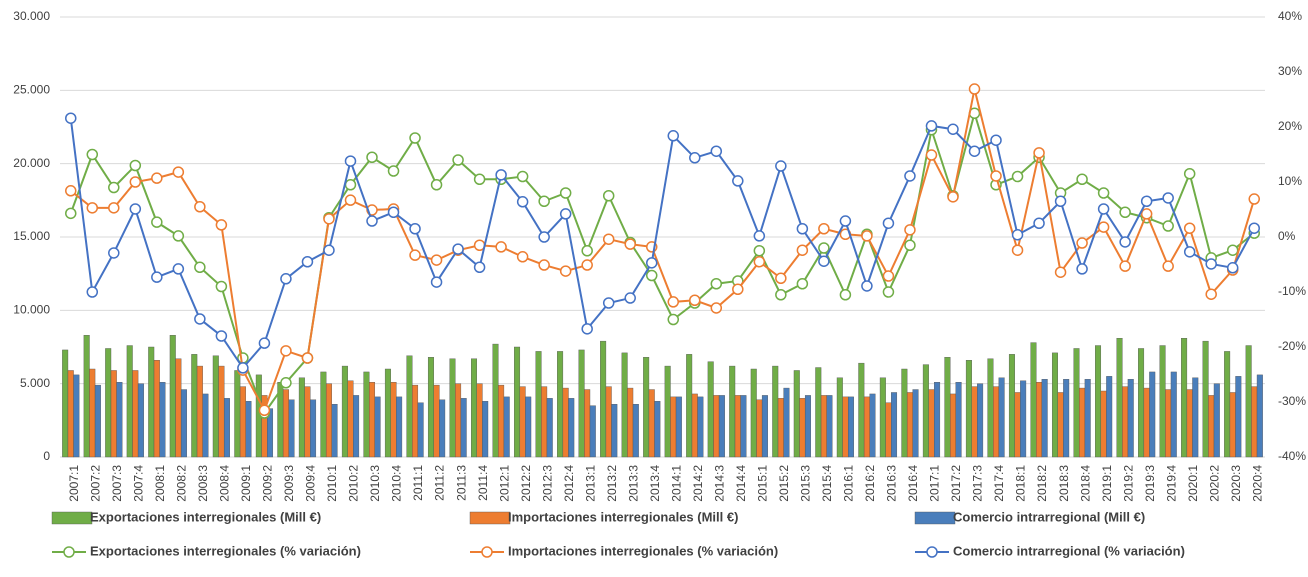 This screenshot has width=1308, height=577. What do you see at coordinates (956, 483) in the screenshot?
I see `x-tick-label: 2017:2` at bounding box center [956, 483].